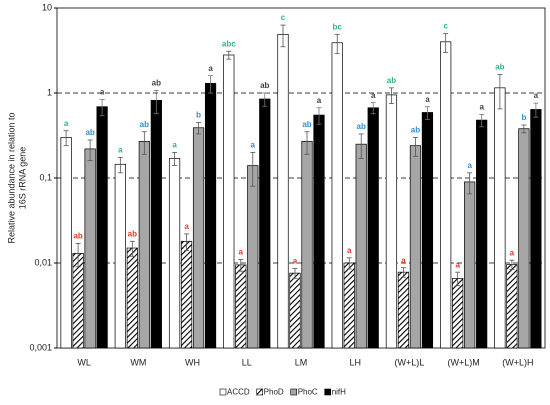 The width and height of the screenshot is (550, 405). Describe the element at coordinates (47, 7) in the screenshot. I see `y-tick-label: 10` at that location.